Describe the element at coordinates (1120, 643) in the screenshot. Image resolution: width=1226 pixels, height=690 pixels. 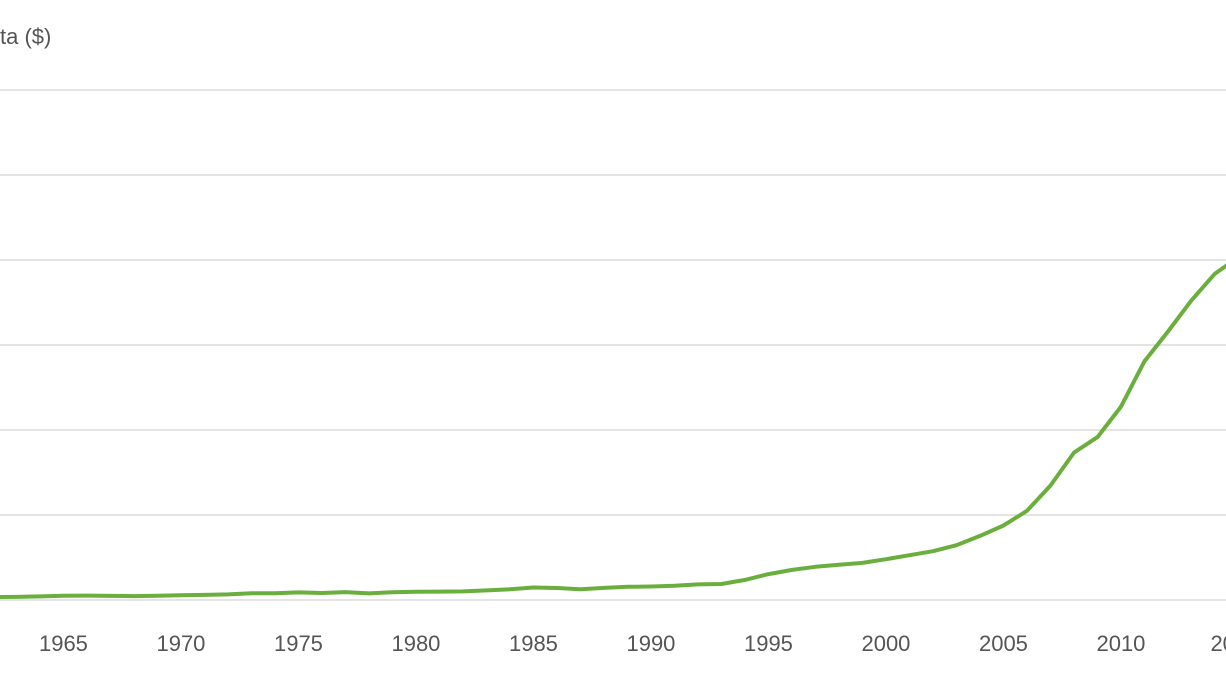
I see `x-tick-label: 2010` at that location.